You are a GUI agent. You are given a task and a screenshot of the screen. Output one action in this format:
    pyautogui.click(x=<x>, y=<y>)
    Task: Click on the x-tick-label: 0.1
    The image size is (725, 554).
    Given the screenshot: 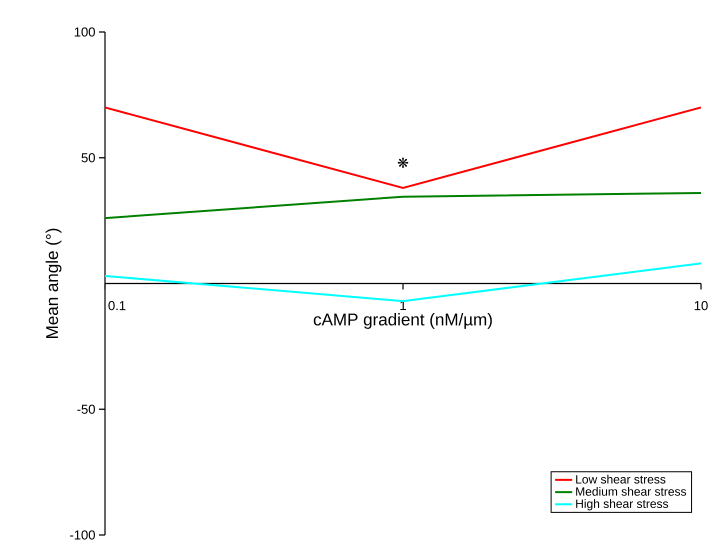 What is the action you would take?
    pyautogui.click(x=117, y=305)
    